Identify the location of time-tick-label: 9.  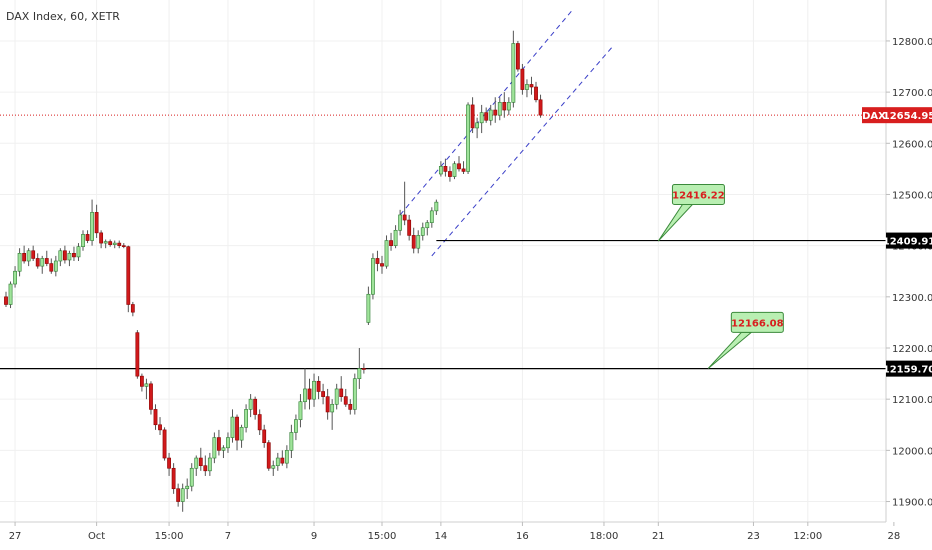
(314, 536).